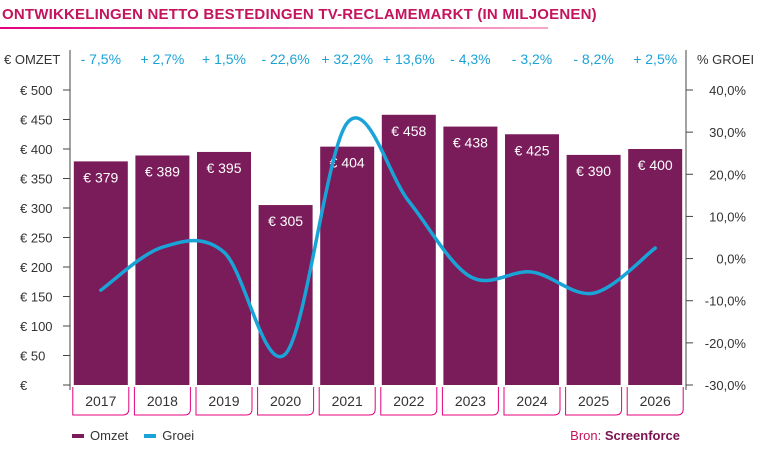 This screenshot has height=450, width=760. I want to click on source-prefix: Bron:, so click(587, 435).